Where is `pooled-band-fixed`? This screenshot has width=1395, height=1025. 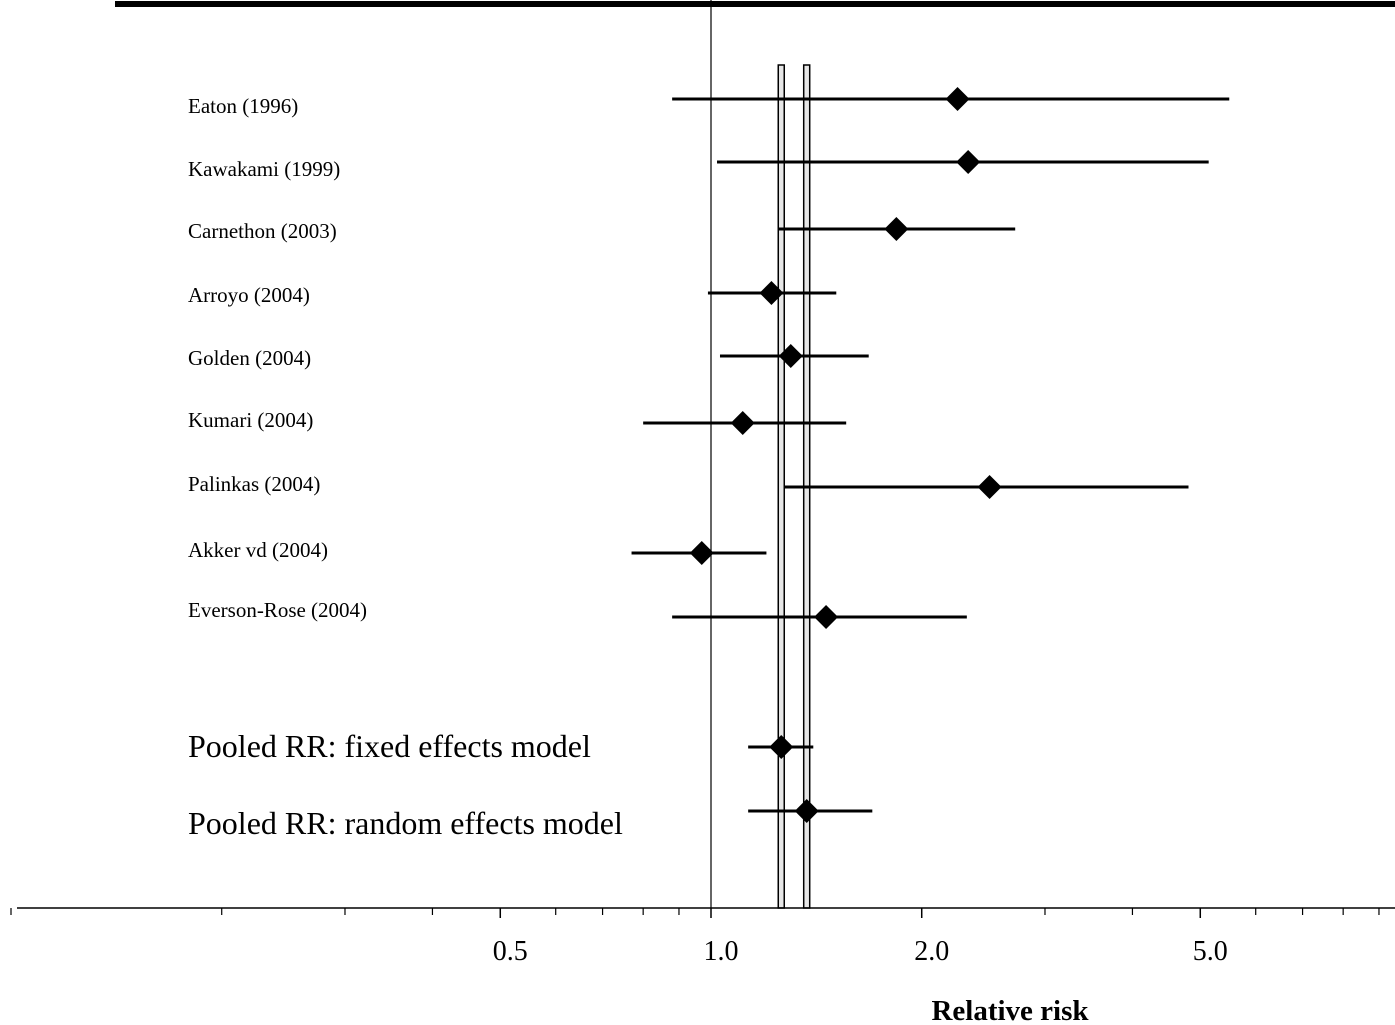 pooled-band-fixed is located at coordinates (781, 486).